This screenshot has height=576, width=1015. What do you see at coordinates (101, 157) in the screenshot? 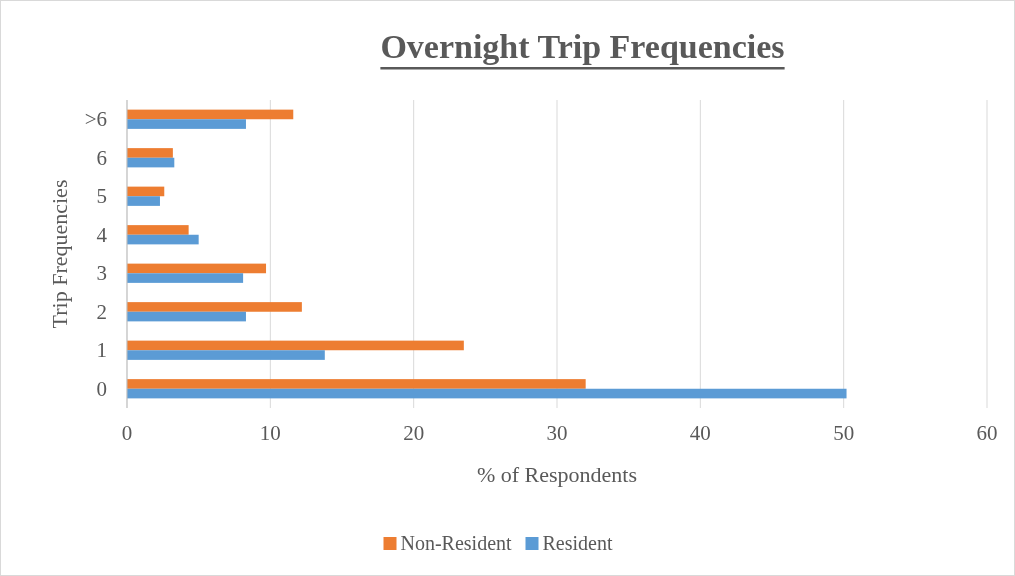
I see `y-tick-label: 6` at bounding box center [101, 157].